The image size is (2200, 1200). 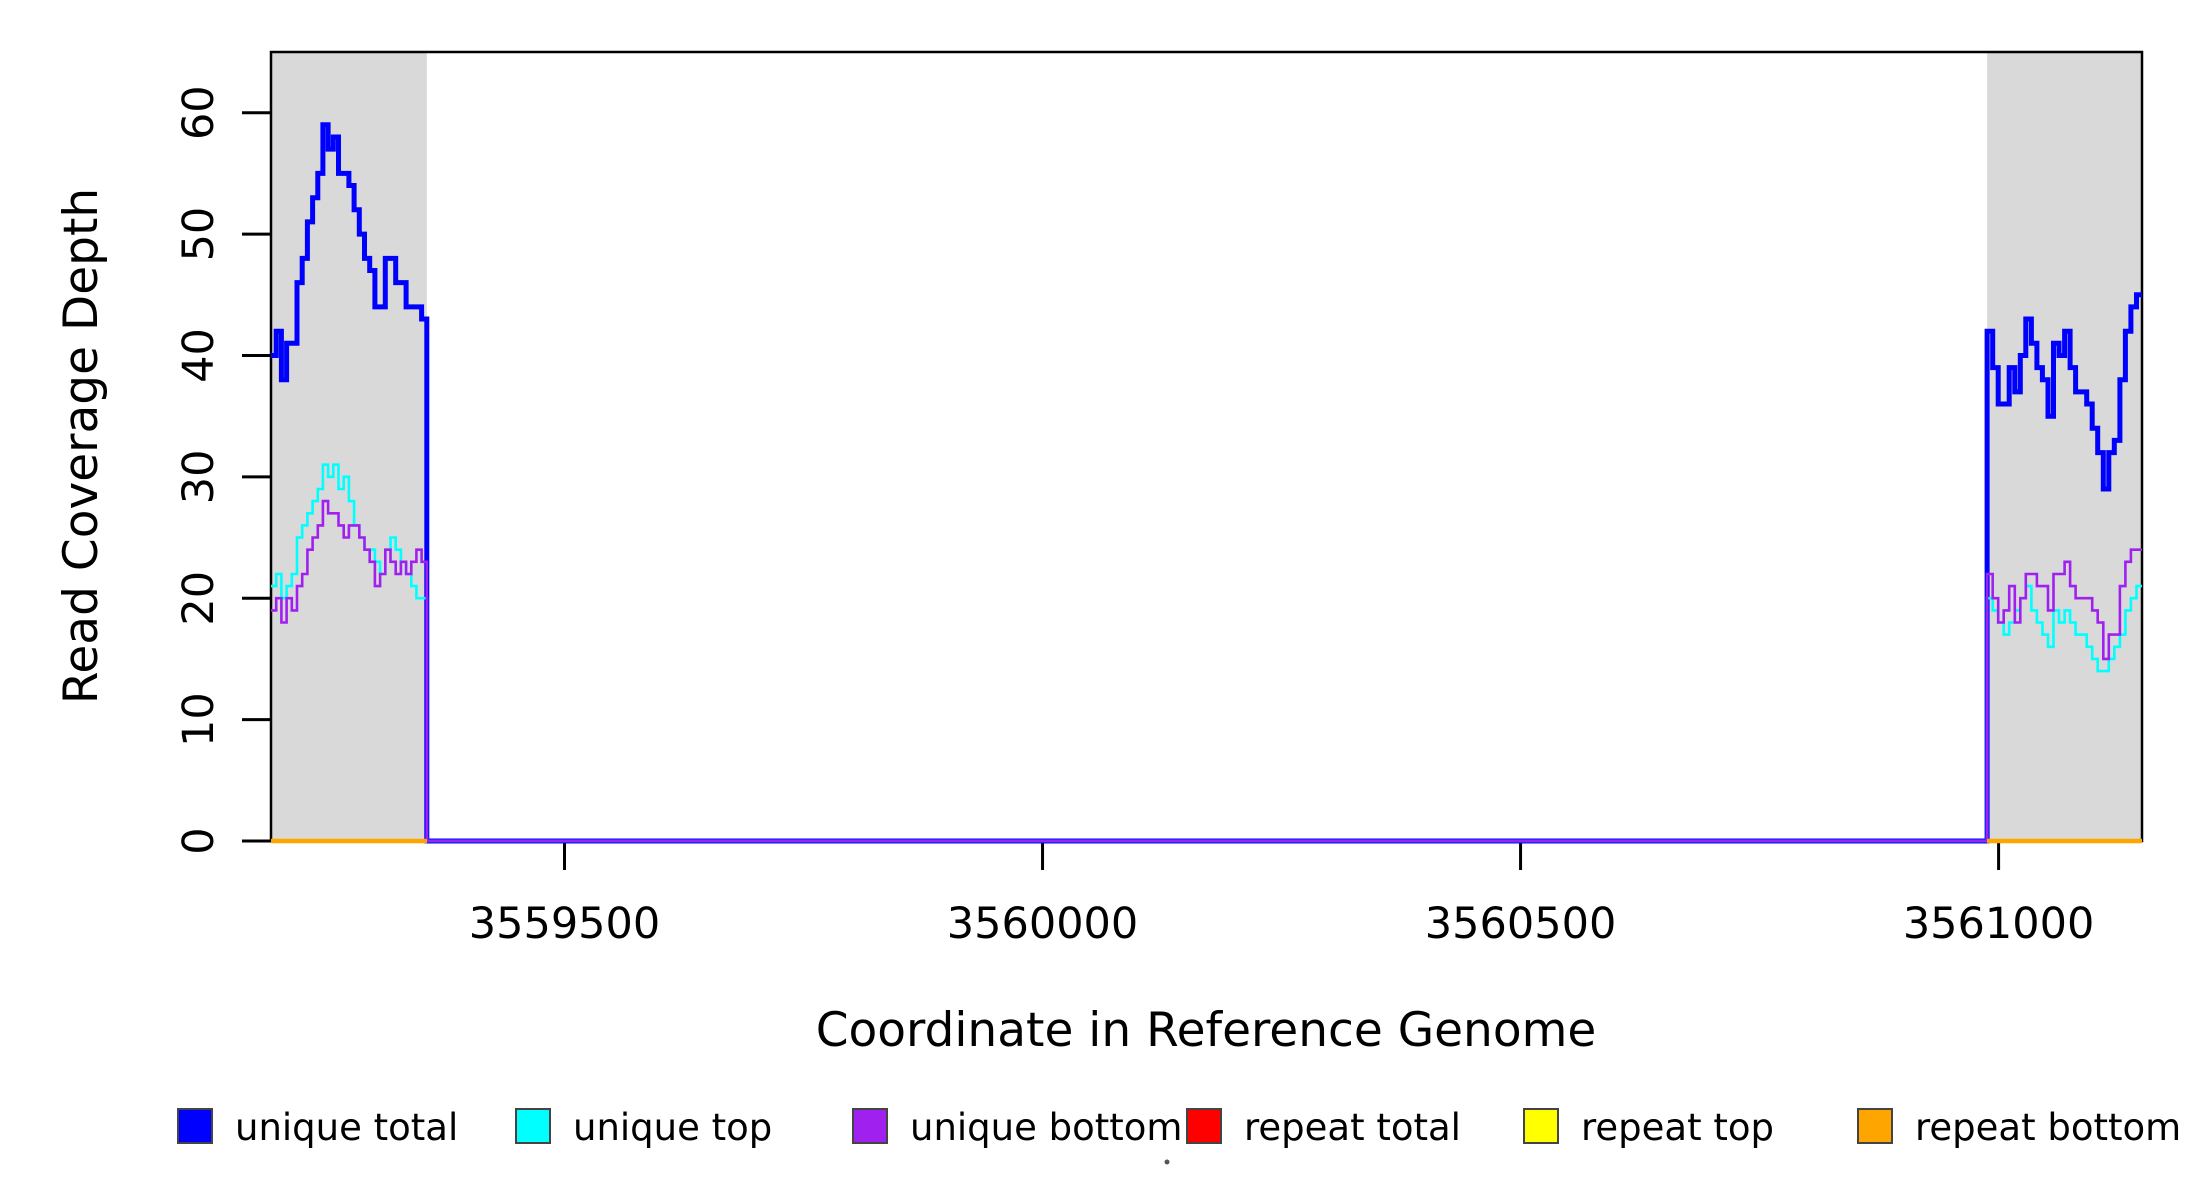 I want to click on unique-bottom-swatch, so click(x=870, y=1126).